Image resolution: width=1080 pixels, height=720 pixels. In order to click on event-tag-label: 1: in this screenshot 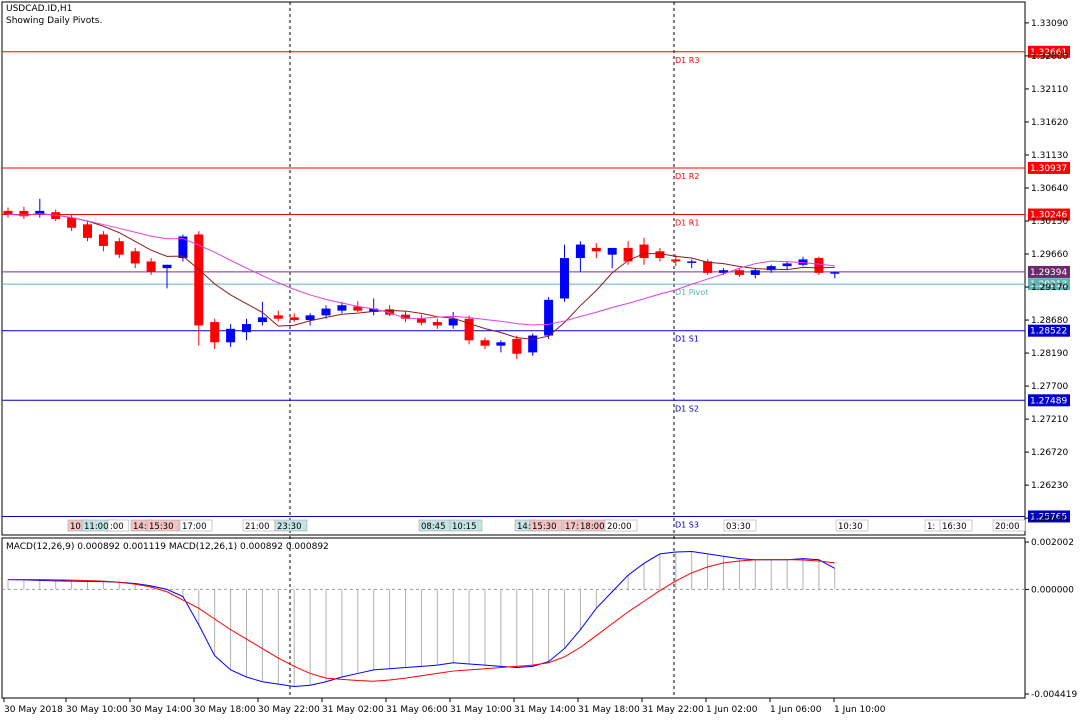, I will do `click(931, 527)`.